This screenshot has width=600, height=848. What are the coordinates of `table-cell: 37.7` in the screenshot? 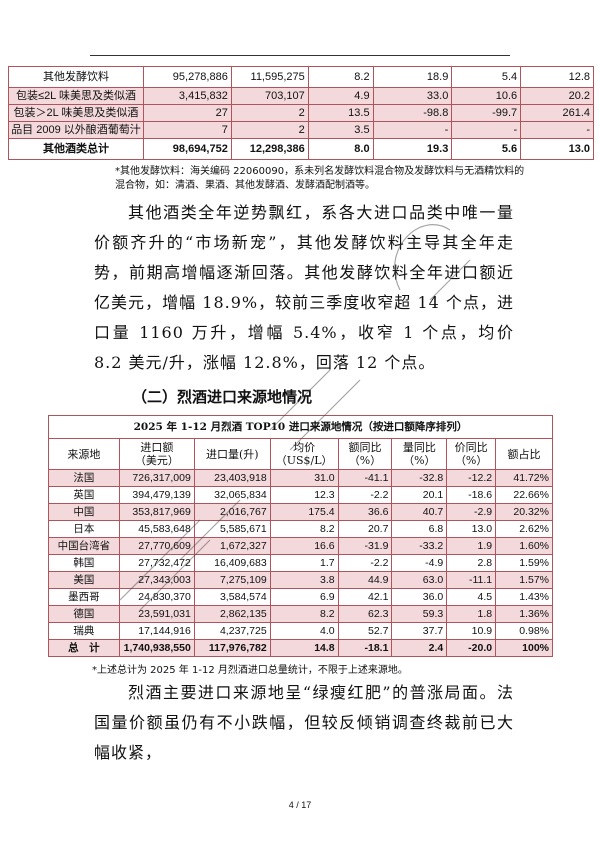 It's located at (419, 631).